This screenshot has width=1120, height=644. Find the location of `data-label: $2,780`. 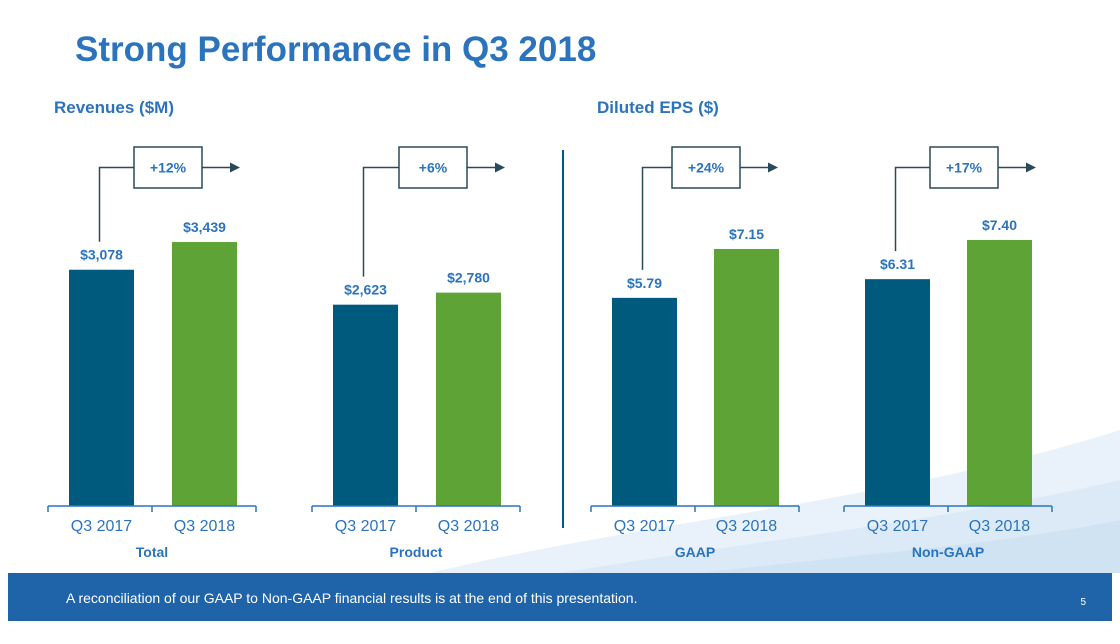

data-label: $2,780 is located at coordinates (468, 278).